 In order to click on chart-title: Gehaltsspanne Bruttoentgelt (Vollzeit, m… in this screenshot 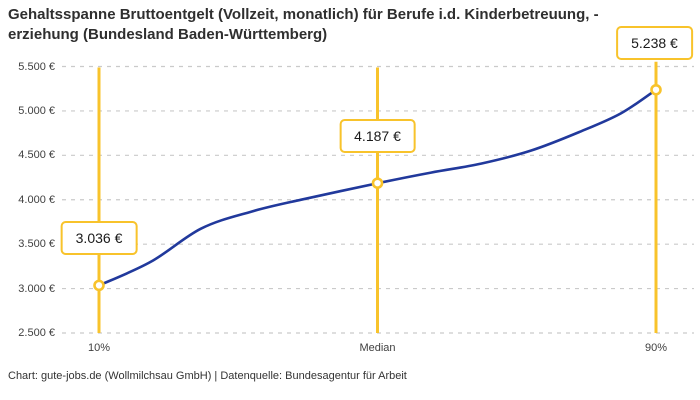, I will do `click(338, 25)`.